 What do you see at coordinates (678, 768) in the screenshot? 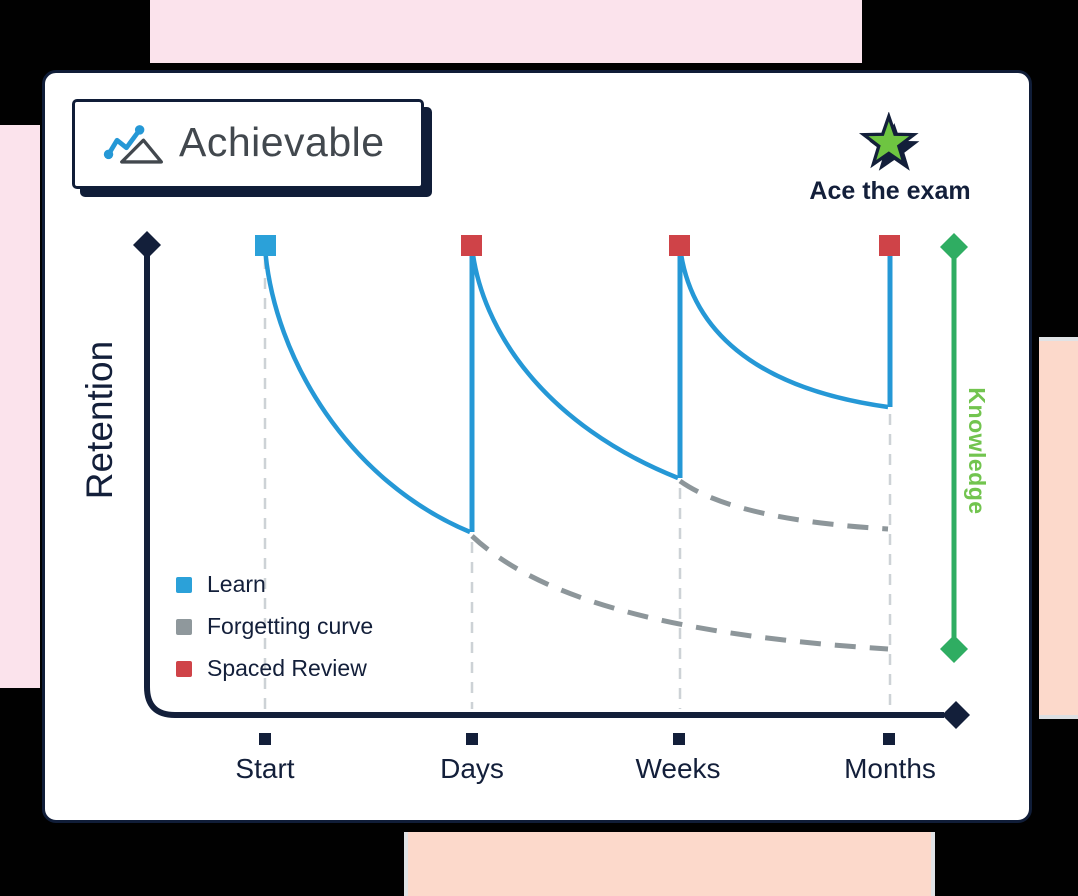
I see `x-tick-label-weeks: Weeks` at bounding box center [678, 768].